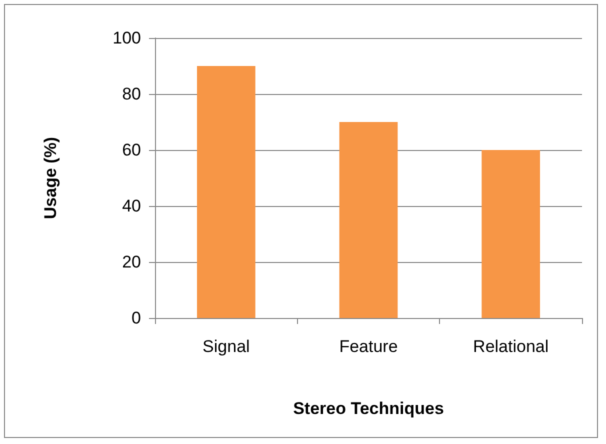  Describe the element at coordinates (511, 346) in the screenshot. I see `x-tick-label: Relational` at that location.